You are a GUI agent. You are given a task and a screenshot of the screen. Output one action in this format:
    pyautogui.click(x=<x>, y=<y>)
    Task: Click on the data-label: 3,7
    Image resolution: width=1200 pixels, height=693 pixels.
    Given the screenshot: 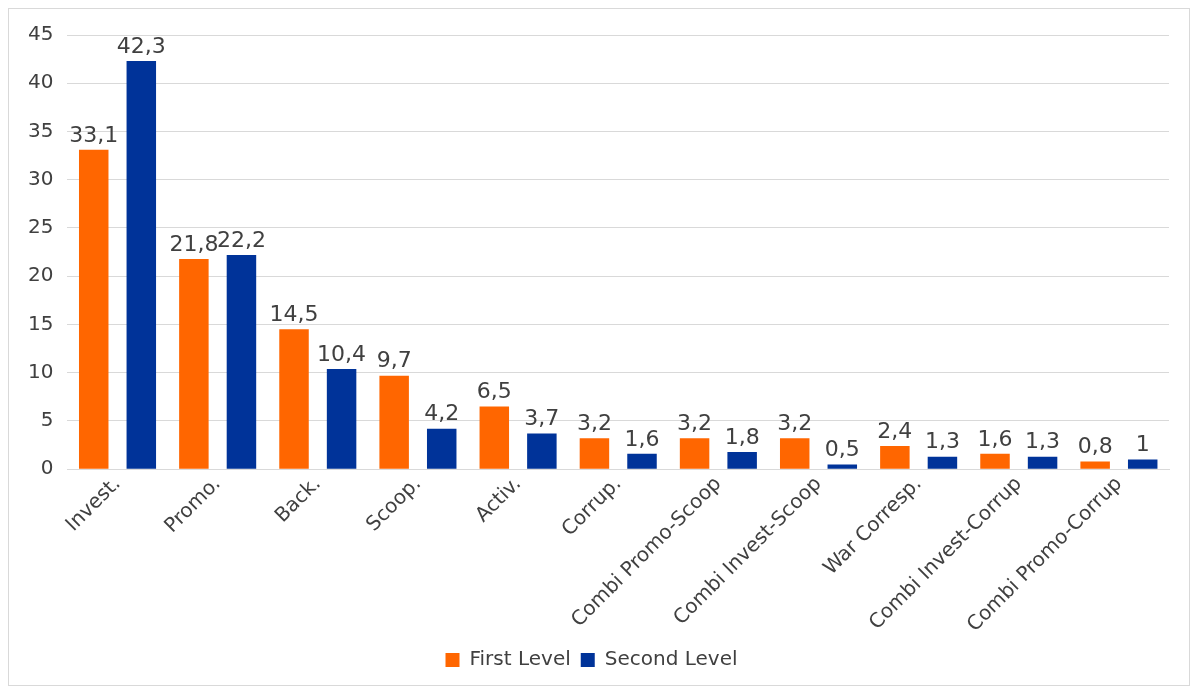 What is the action you would take?
    pyautogui.click(x=542, y=418)
    